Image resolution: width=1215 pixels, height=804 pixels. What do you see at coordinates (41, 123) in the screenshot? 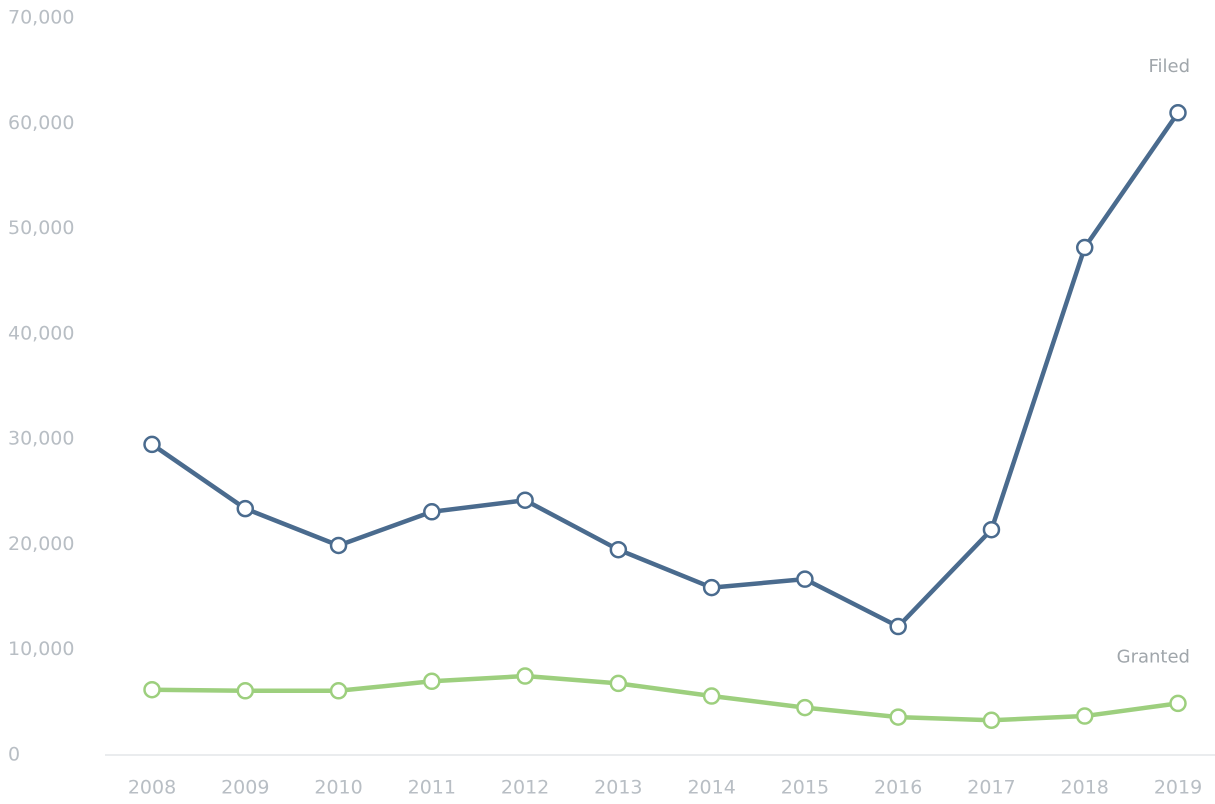
I see `y-tick-label: 60,000` at bounding box center [41, 123].